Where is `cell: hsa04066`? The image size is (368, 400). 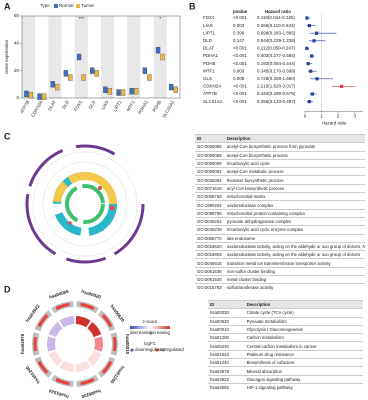
cell: hsa04066 is located at coordinates (226, 387).